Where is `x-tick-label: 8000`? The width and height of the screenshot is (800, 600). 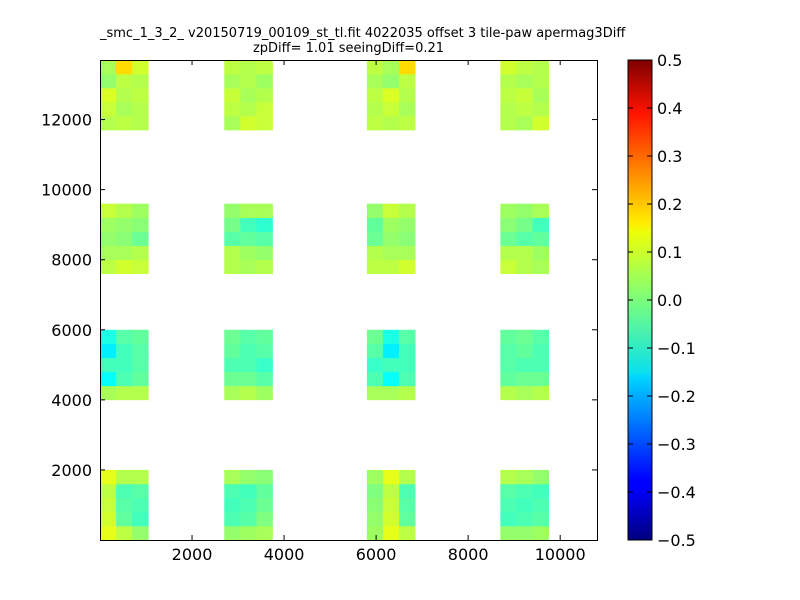
x-tick-label: 8000 is located at coordinates (468, 554).